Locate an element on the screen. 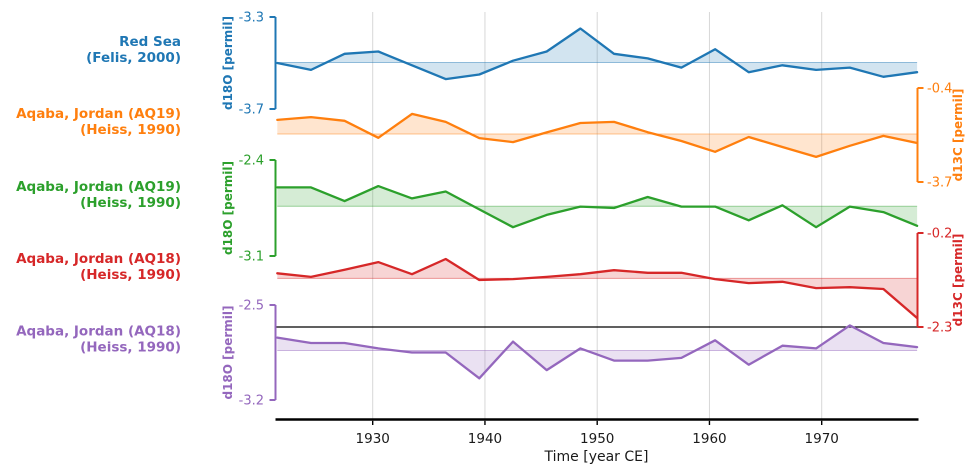 This screenshot has height=476, width=978. series-0-ytick-label-0: -3.3 is located at coordinates (251, 18).